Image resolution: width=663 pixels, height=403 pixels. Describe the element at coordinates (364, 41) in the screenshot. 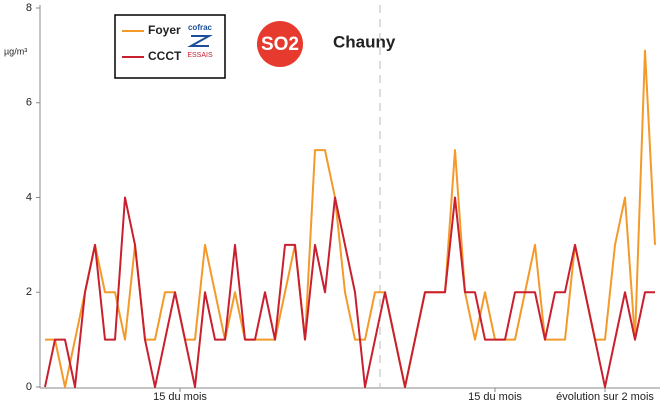

I see `chart-title: Chauny` at that location.